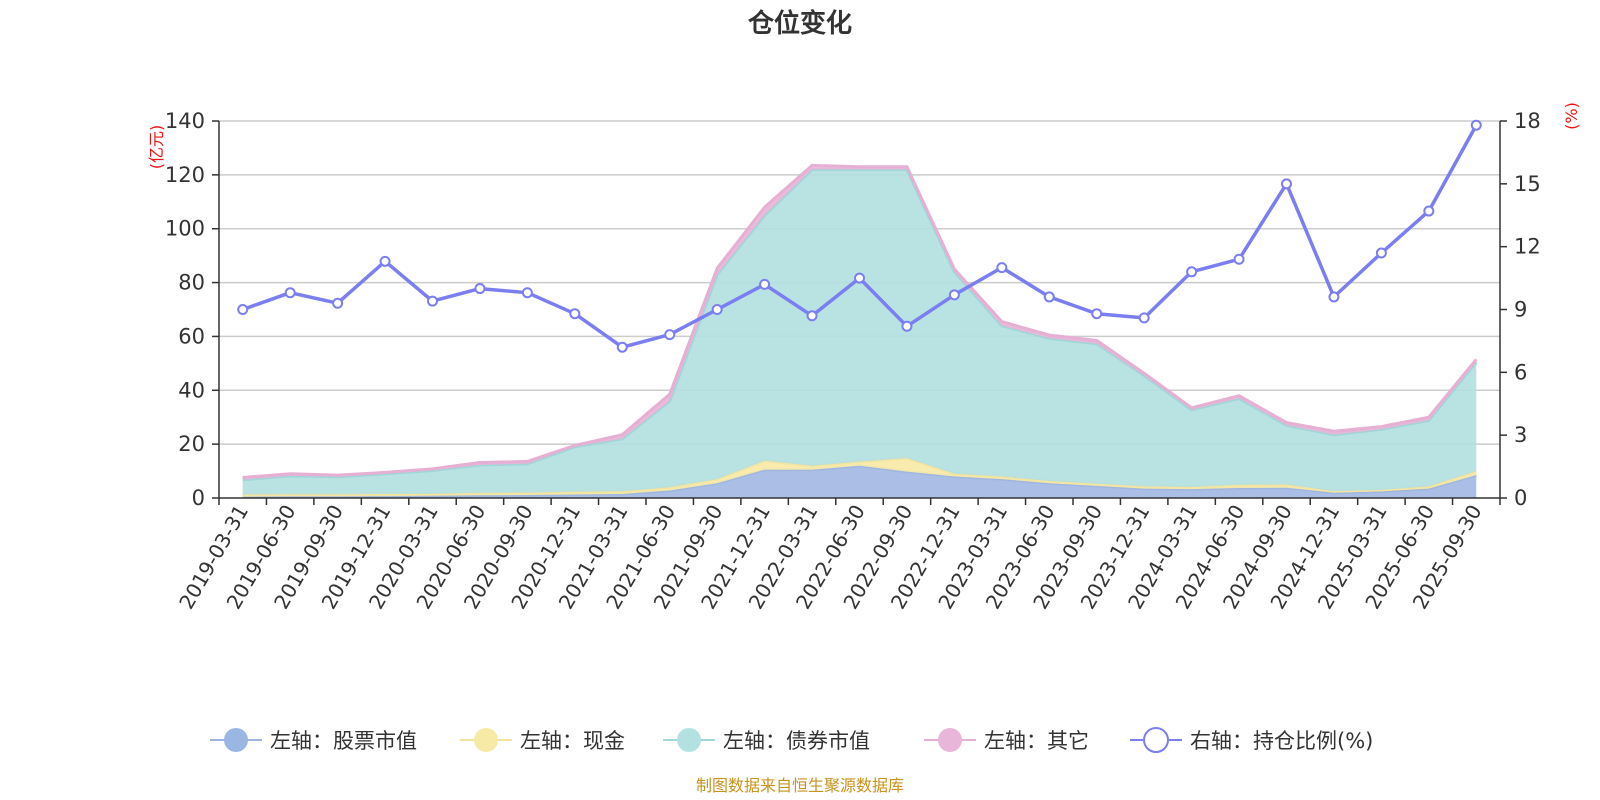 The image size is (1600, 800). Describe the element at coordinates (800, 785) in the screenshot. I see `data-source-note: 制图数据来自恒生聚源数据库` at that location.